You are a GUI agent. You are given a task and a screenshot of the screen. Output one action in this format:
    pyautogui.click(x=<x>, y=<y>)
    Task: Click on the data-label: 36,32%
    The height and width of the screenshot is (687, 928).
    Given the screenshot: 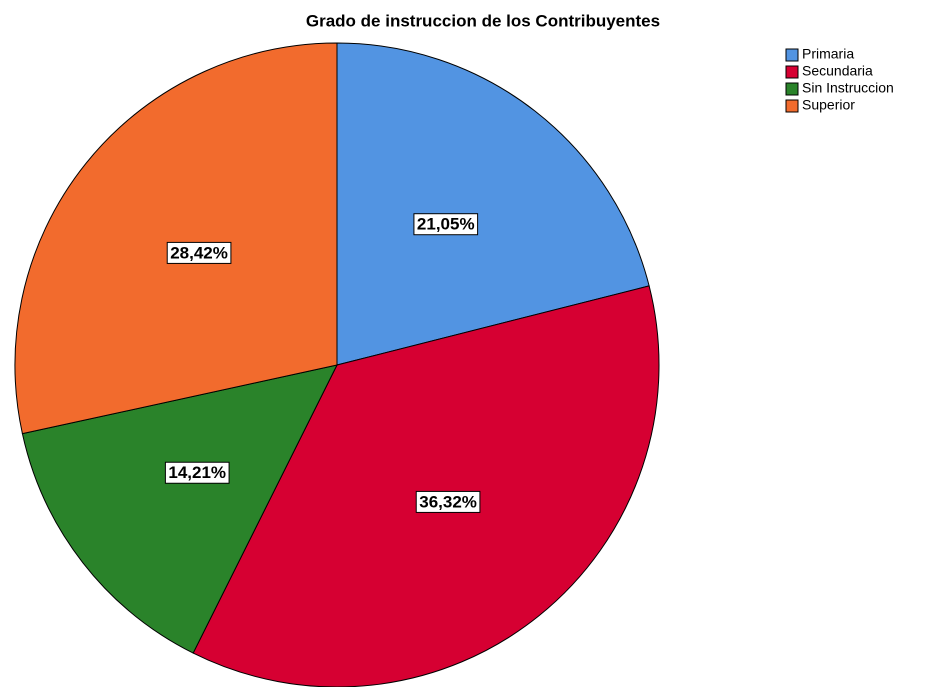 What is the action you would take?
    pyautogui.click(x=448, y=501)
    